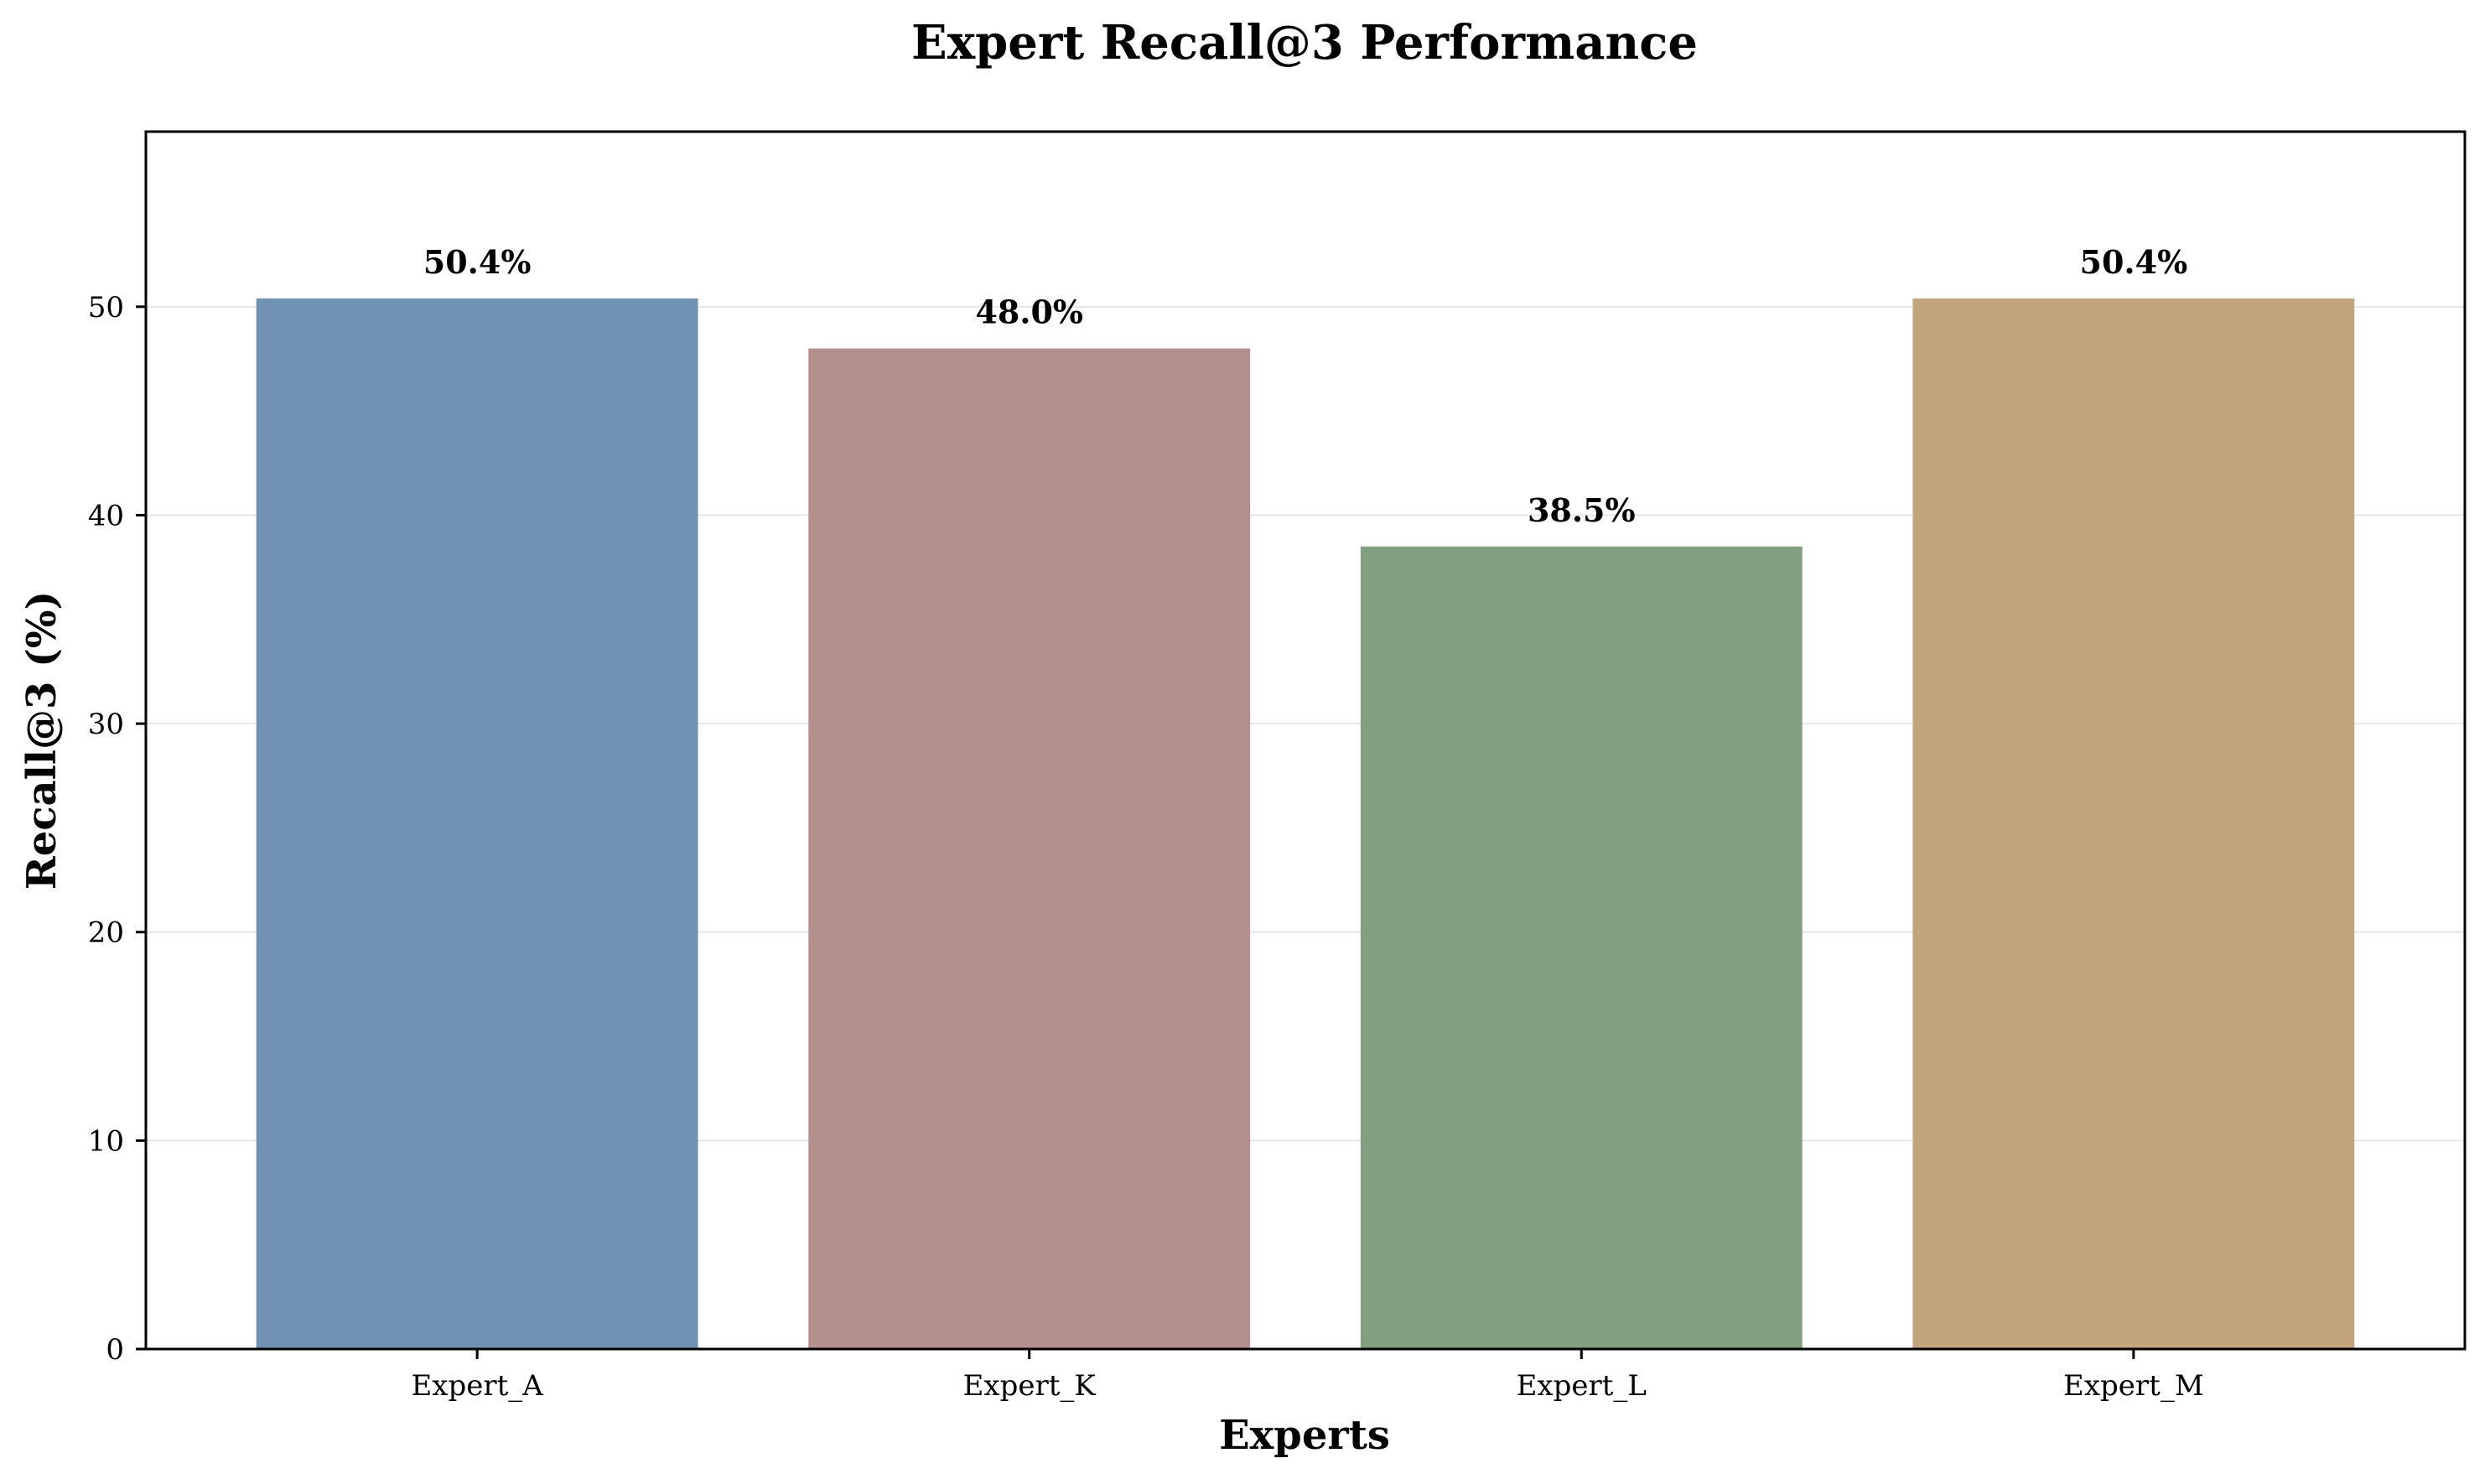 This screenshot has height=1484, width=2490. Describe the element at coordinates (106, 515) in the screenshot. I see `y-tick-label: 40` at that location.